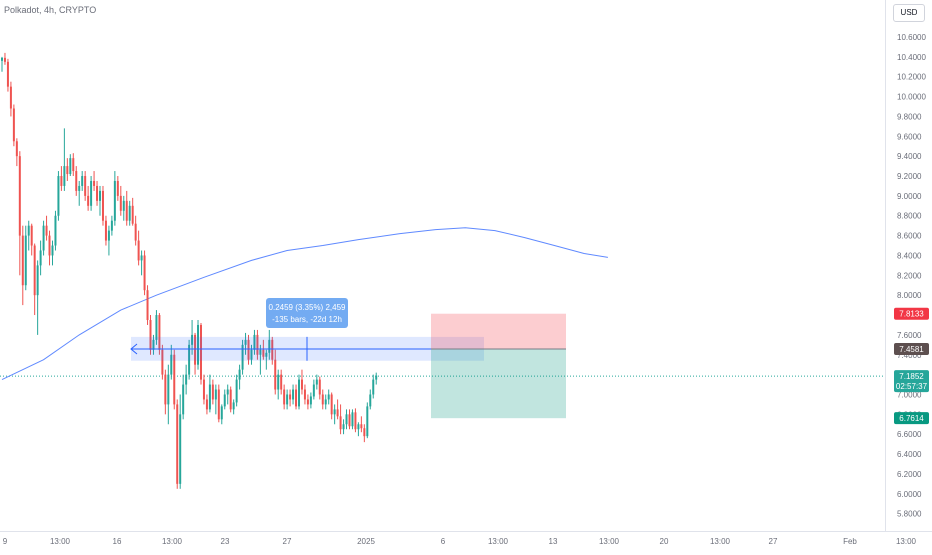  Describe the element at coordinates (553, 541) in the screenshot. I see `x-tick-label: 13` at that location.